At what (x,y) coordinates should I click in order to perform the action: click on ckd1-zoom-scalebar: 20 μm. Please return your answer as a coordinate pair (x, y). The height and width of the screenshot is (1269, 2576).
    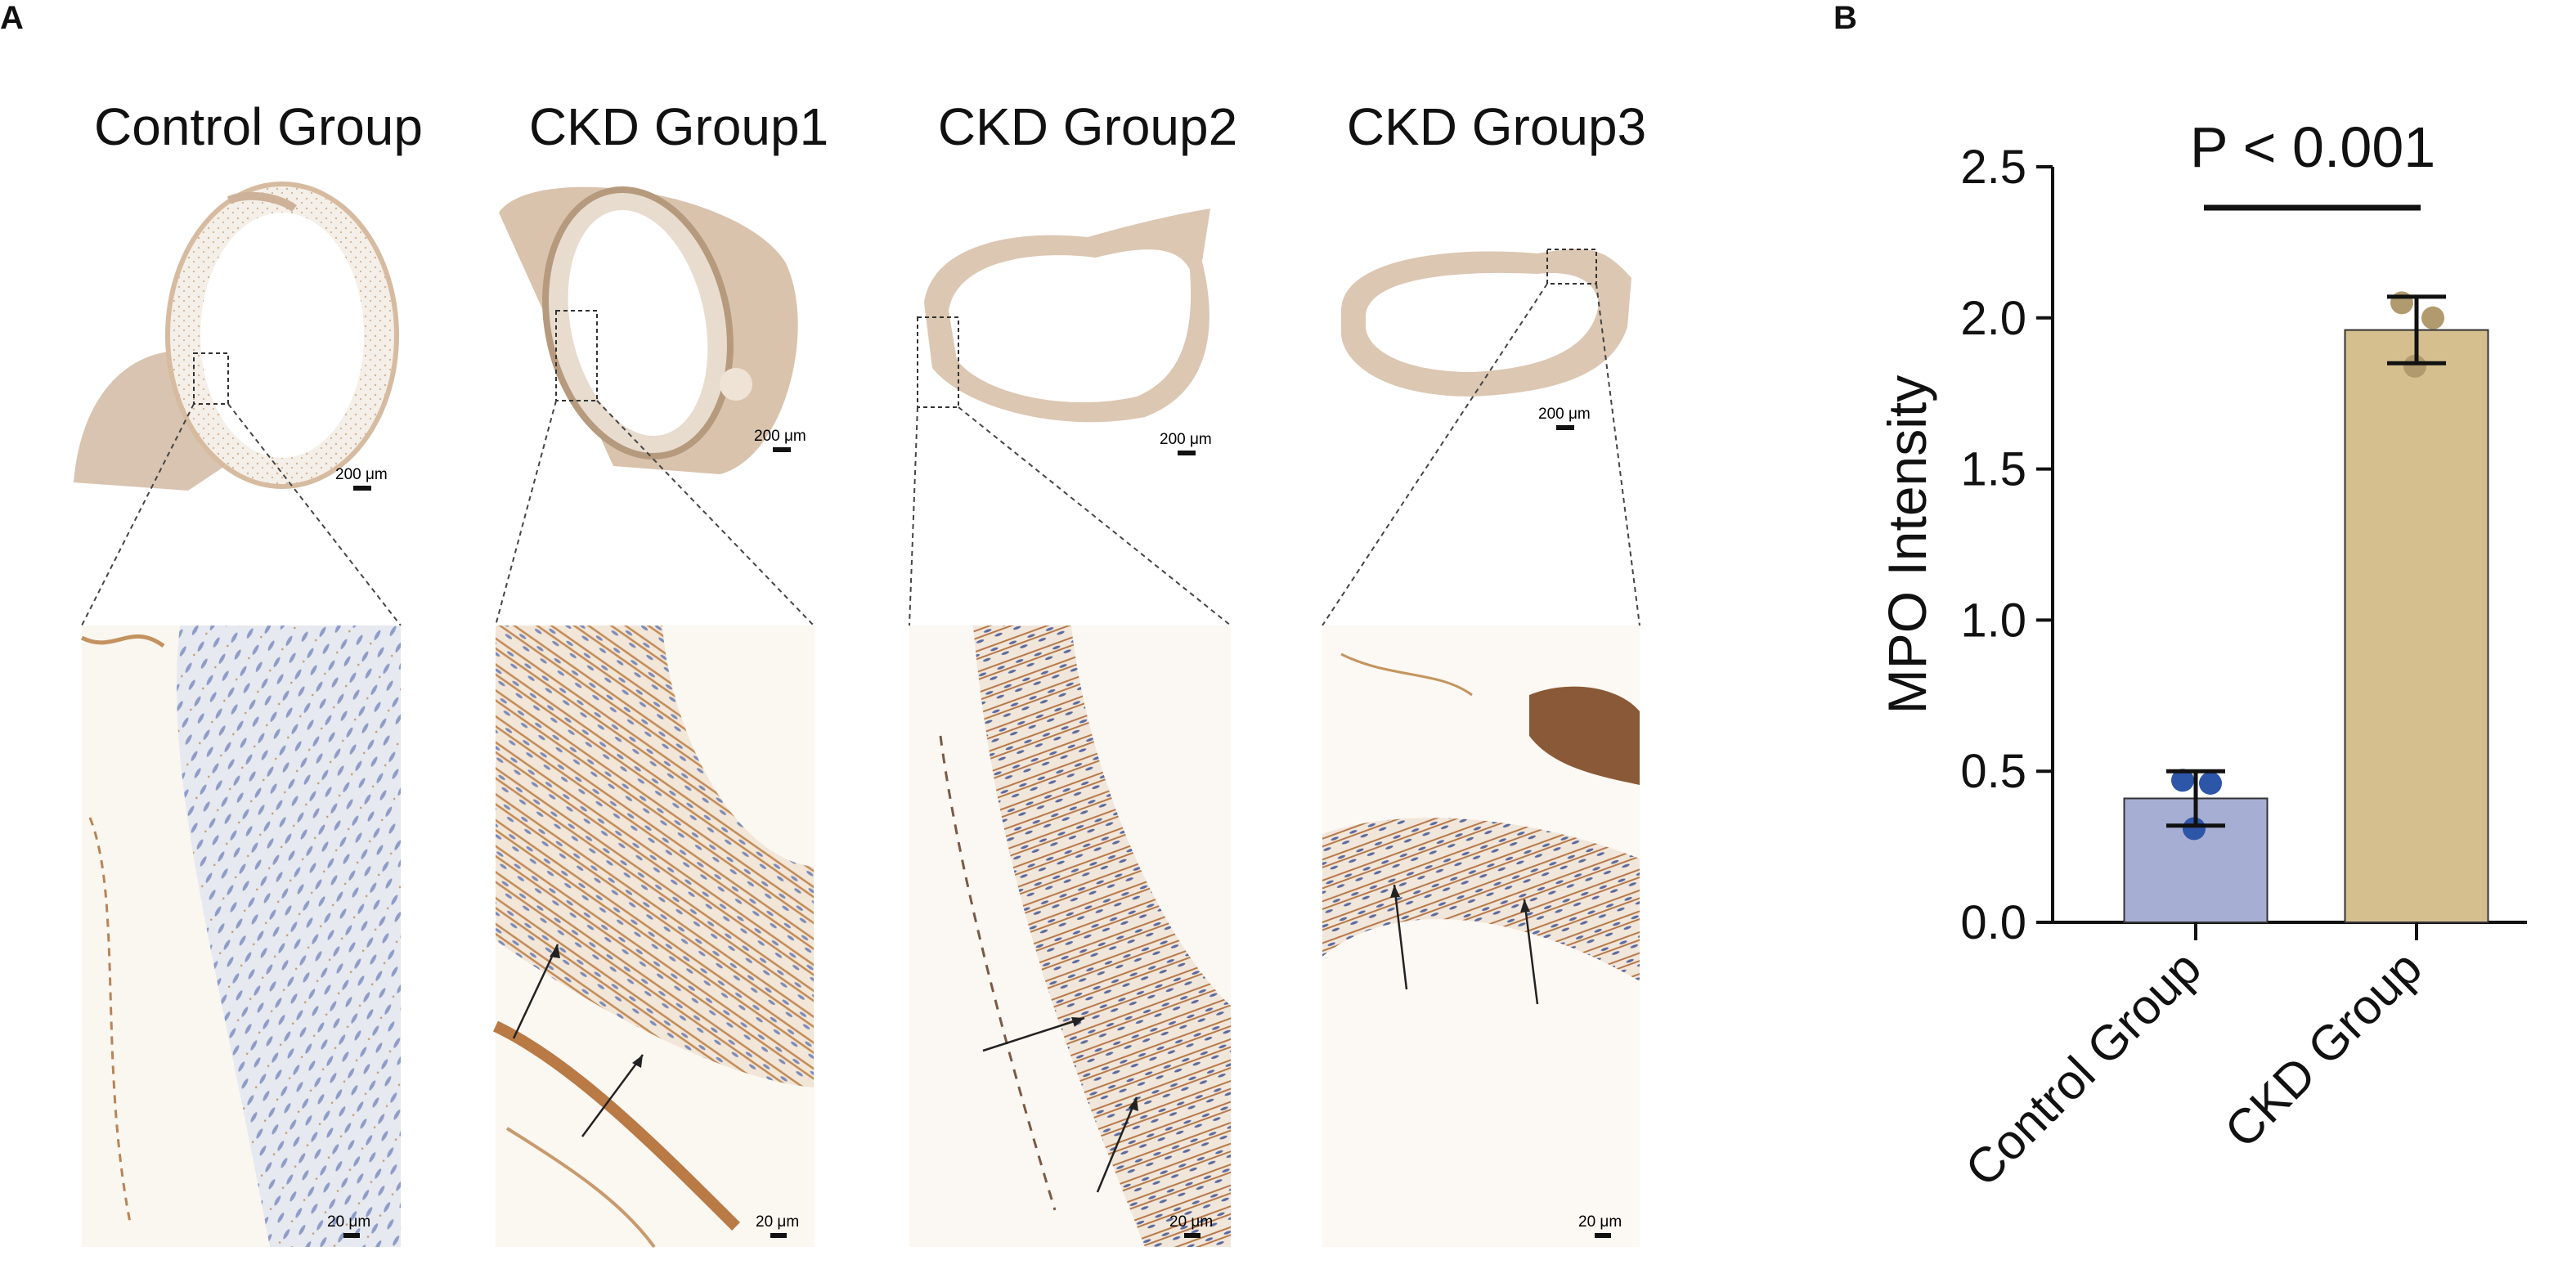
    Looking at the image, I should click on (777, 1225).